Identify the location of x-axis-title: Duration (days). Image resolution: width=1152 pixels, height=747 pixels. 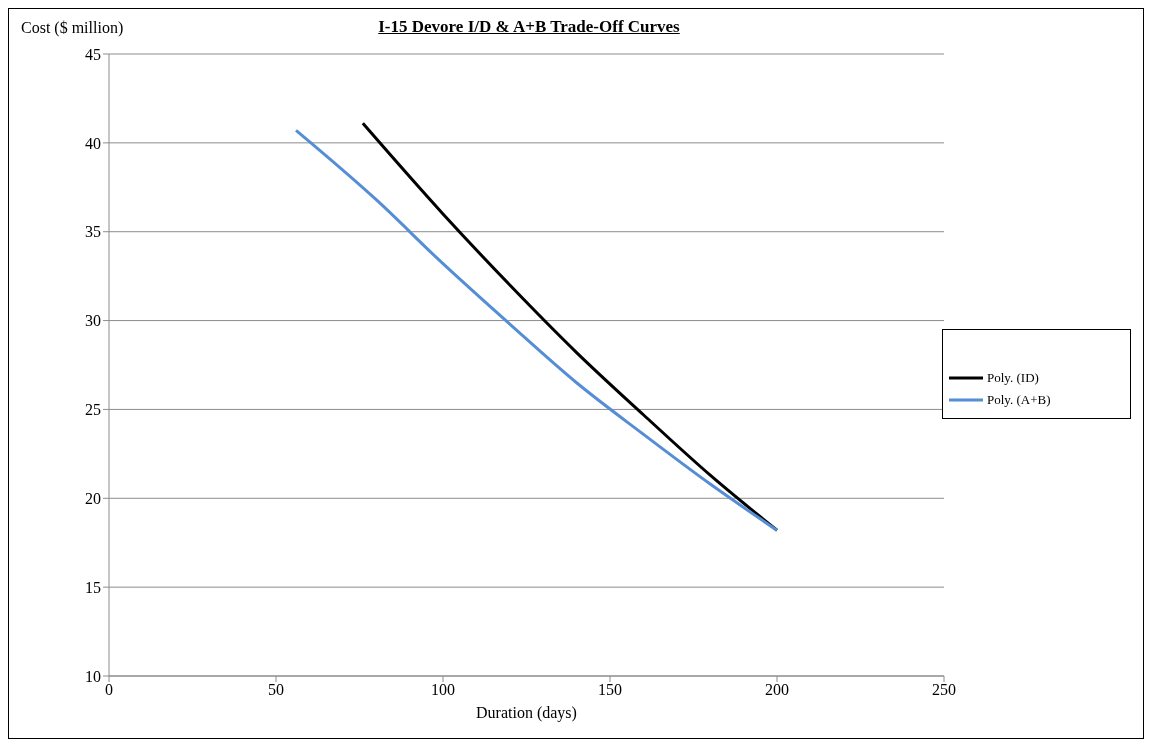
(526, 713).